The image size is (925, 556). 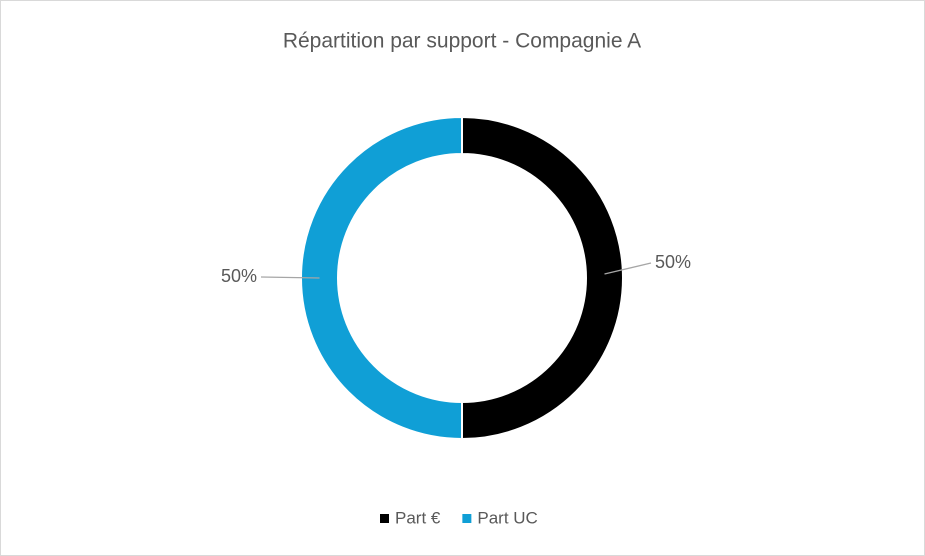 I want to click on chart-title: Répartition par support - Compagnie A, so click(x=462, y=41).